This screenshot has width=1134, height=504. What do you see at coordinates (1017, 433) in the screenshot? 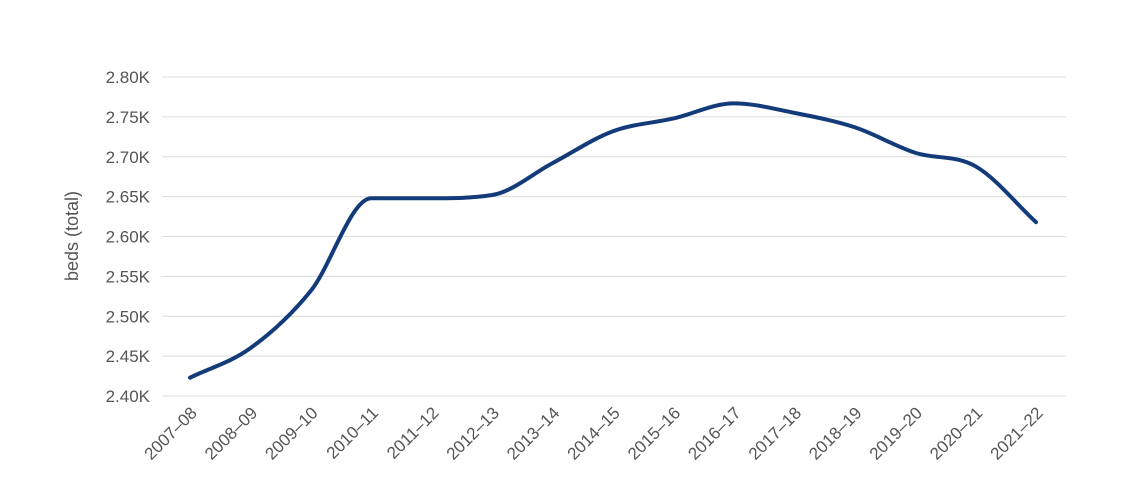
I see `x-tick-label: 2021–22` at bounding box center [1017, 433].